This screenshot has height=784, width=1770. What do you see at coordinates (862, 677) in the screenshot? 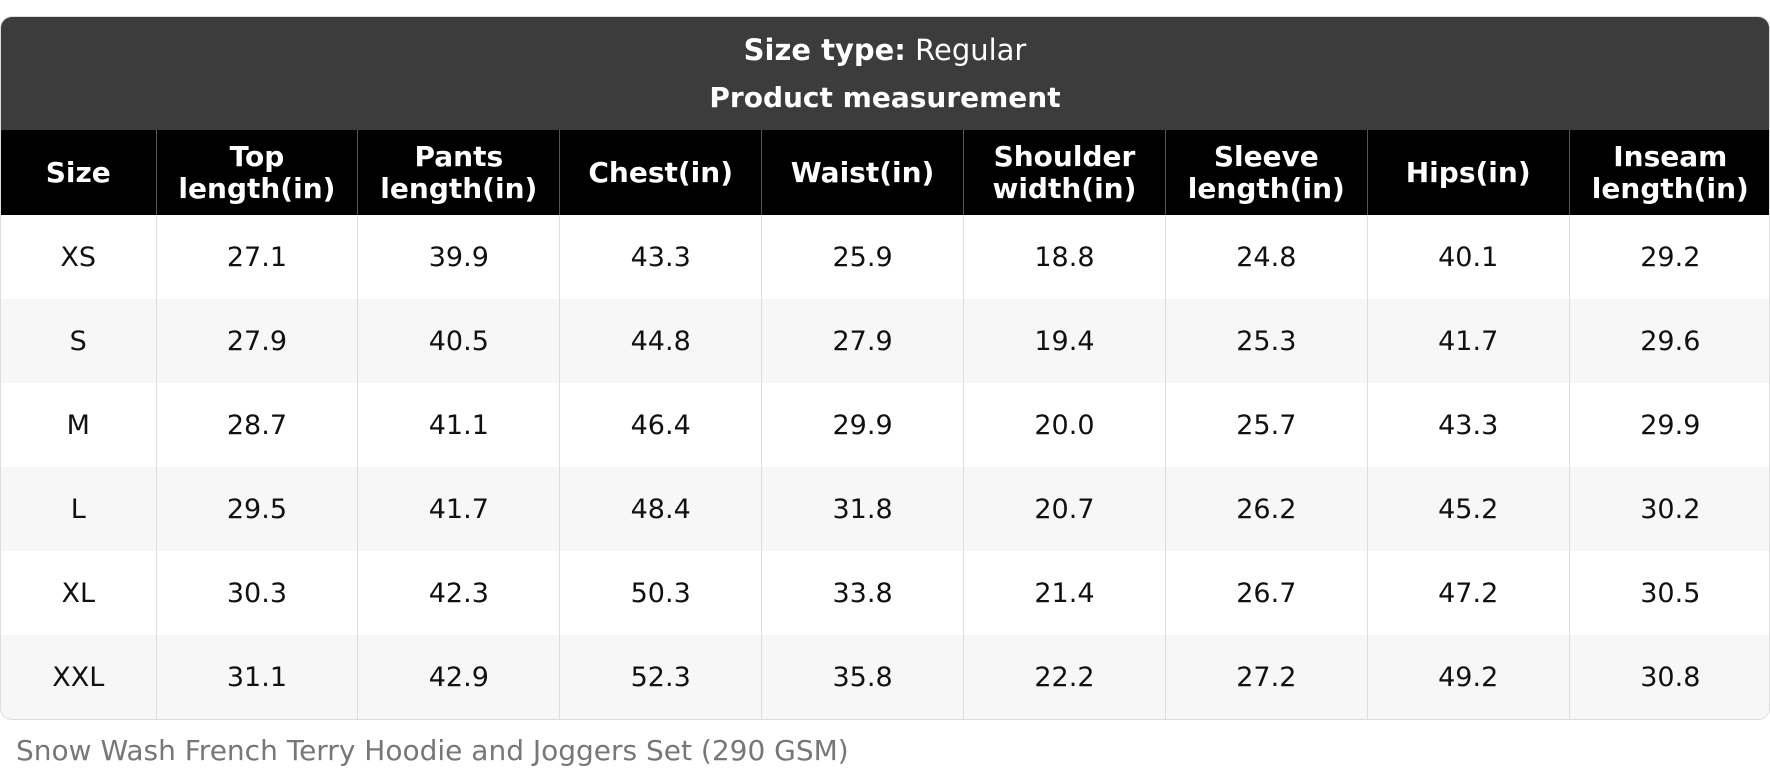
I see `measurement-cell: 35.8` at bounding box center [862, 677].